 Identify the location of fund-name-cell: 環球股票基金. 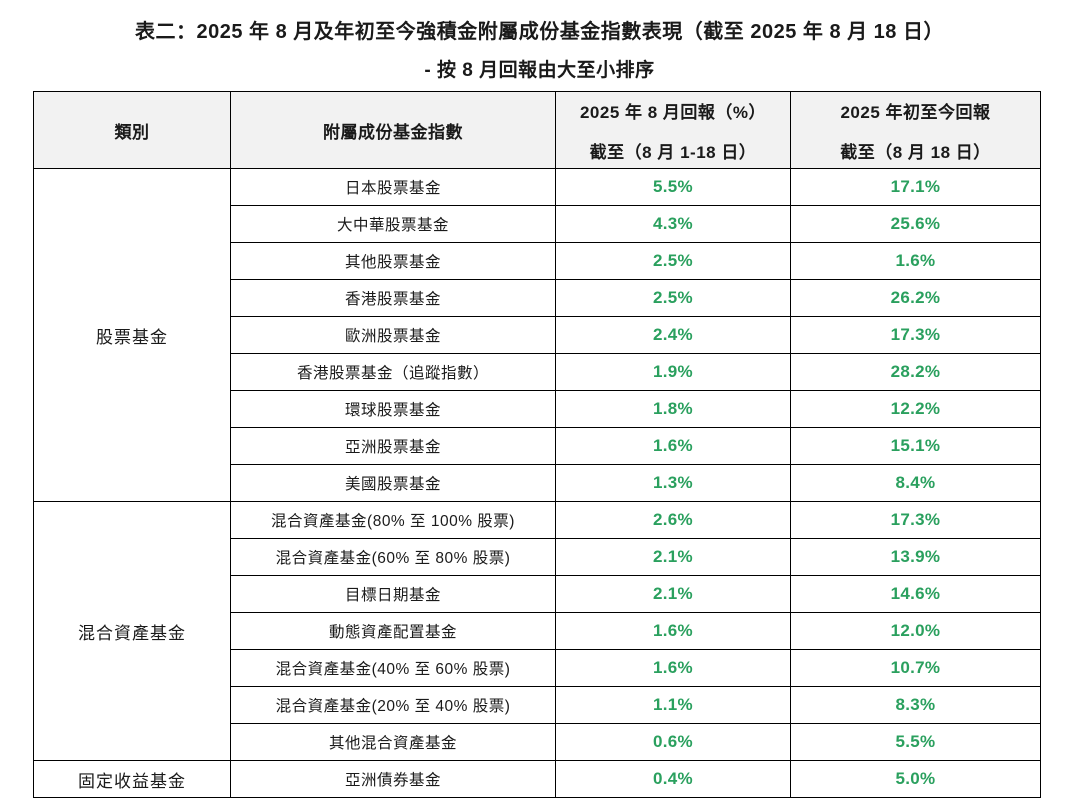
(393, 409).